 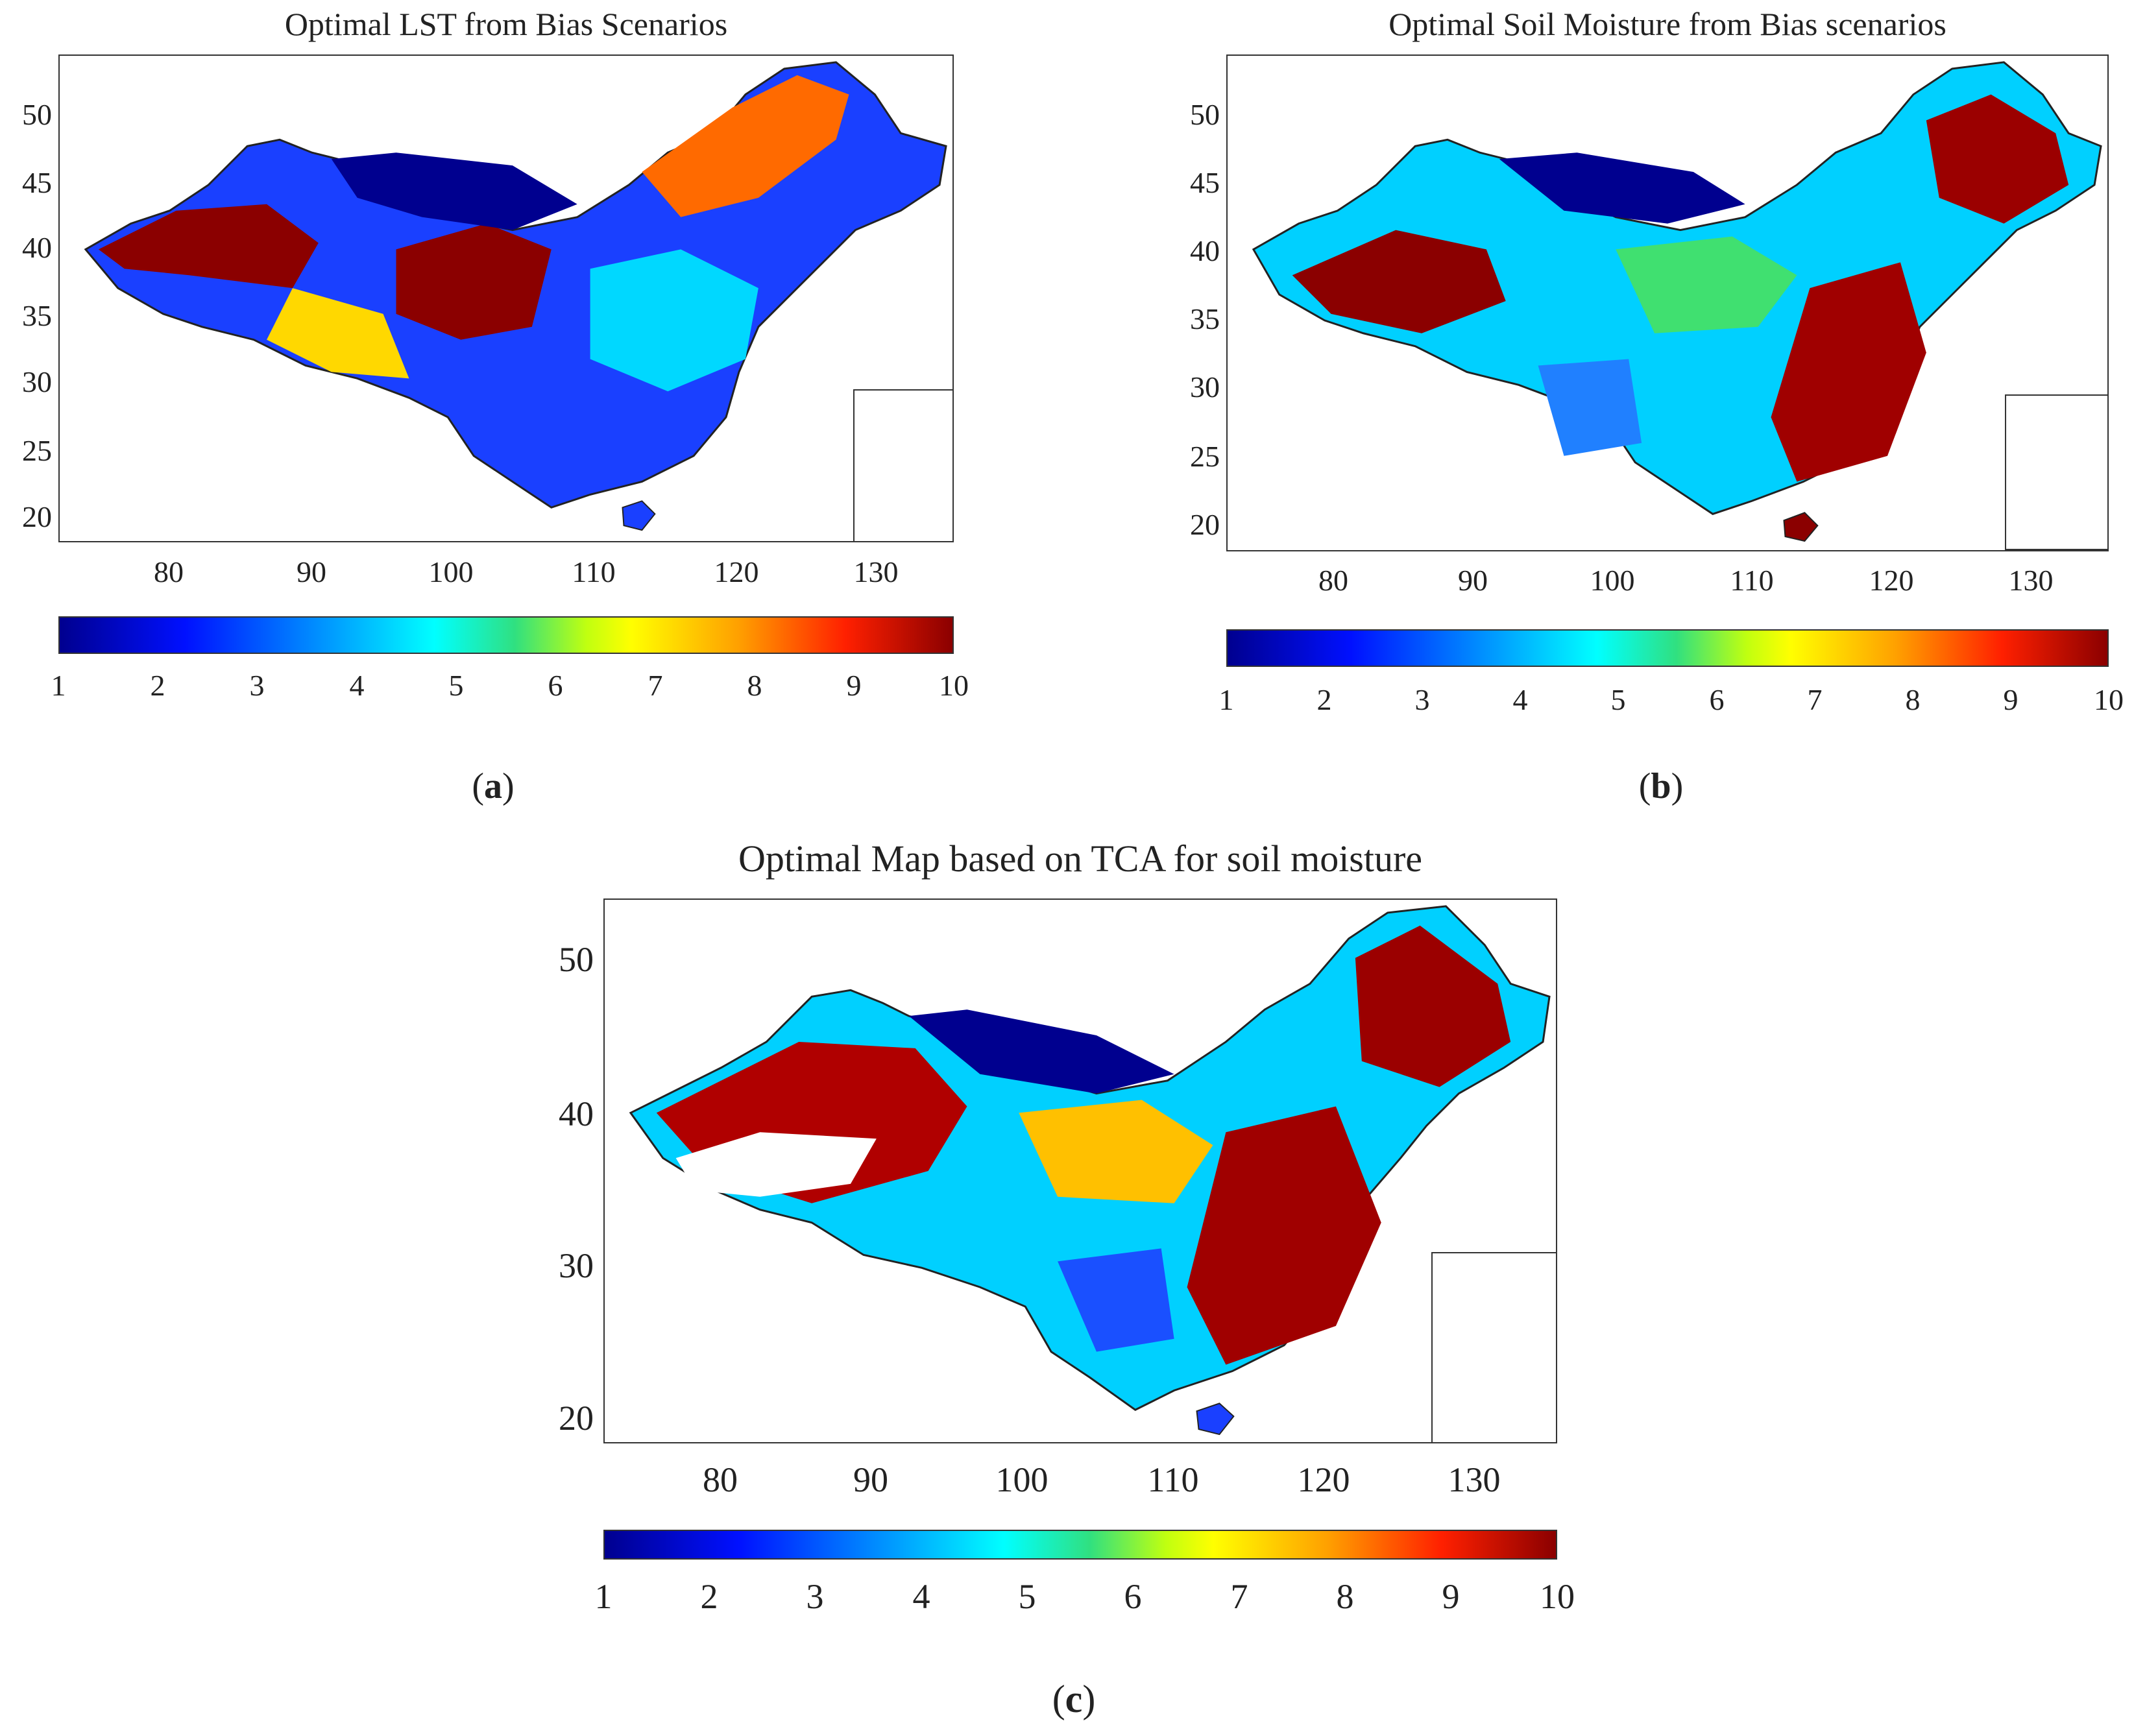 What do you see at coordinates (776, 1164) in the screenshot?
I see `region-white-nodata` at bounding box center [776, 1164].